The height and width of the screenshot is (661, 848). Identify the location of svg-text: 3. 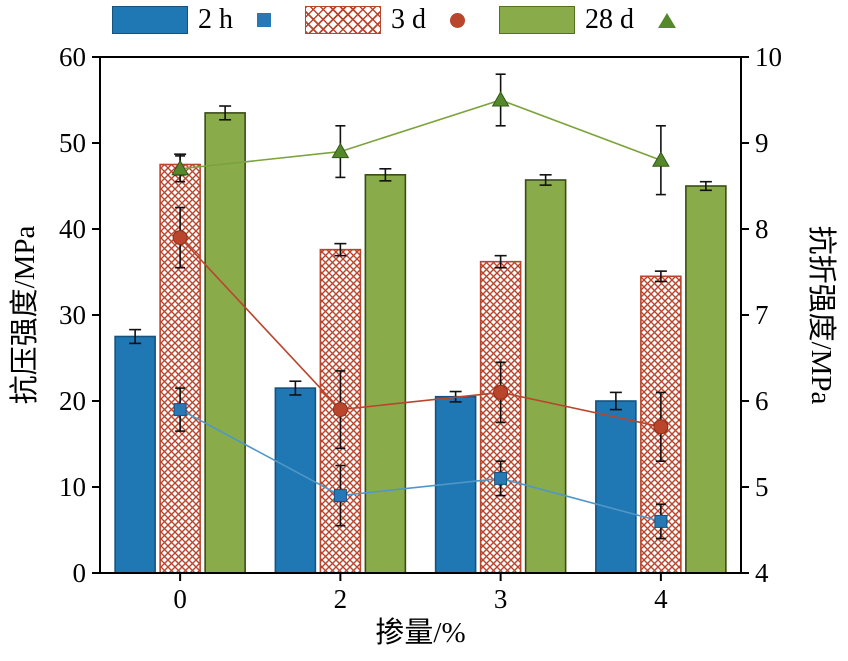
(501, 599).